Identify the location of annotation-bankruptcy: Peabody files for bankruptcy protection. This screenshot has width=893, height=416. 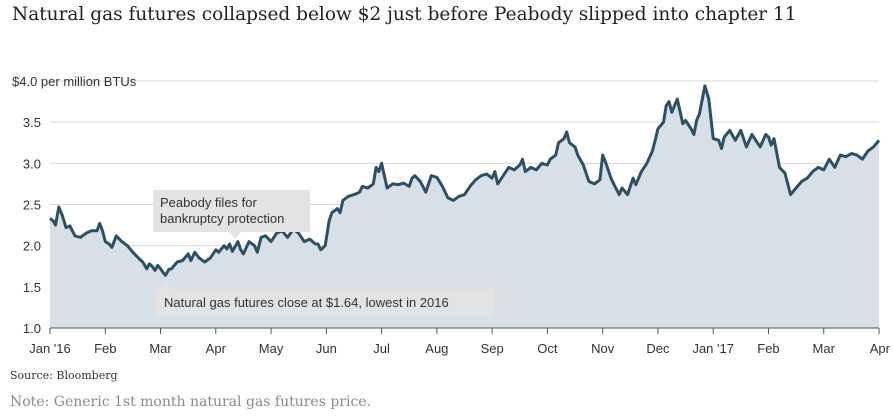
(231, 214).